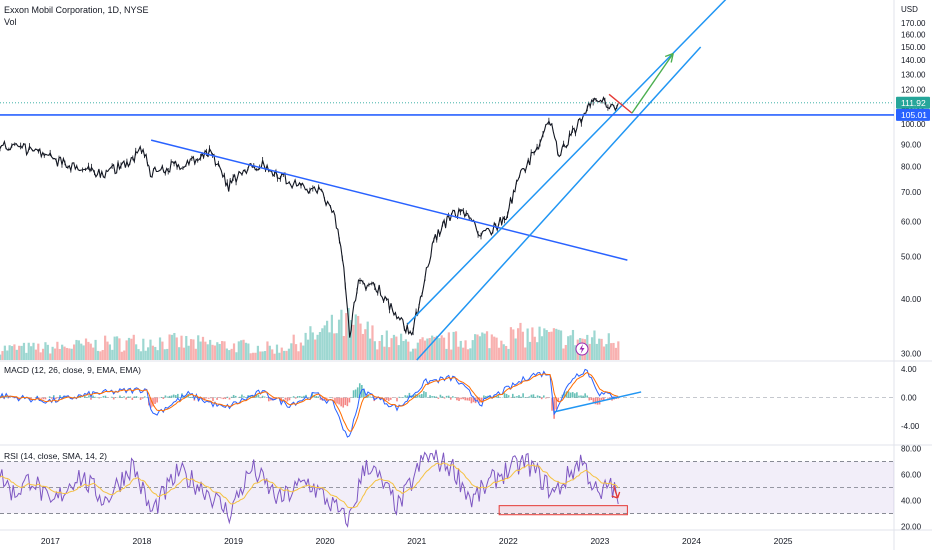 The image size is (932, 550). Describe the element at coordinates (50, 541) in the screenshot. I see `time-tick-label: 2017` at that location.